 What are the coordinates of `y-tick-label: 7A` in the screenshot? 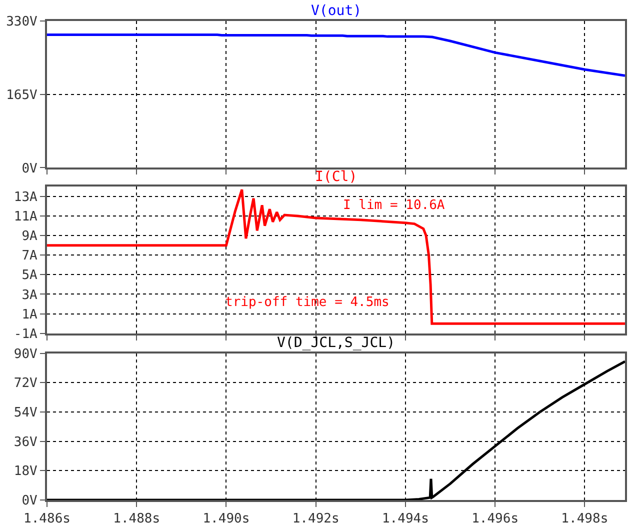 It's located at (30, 256).